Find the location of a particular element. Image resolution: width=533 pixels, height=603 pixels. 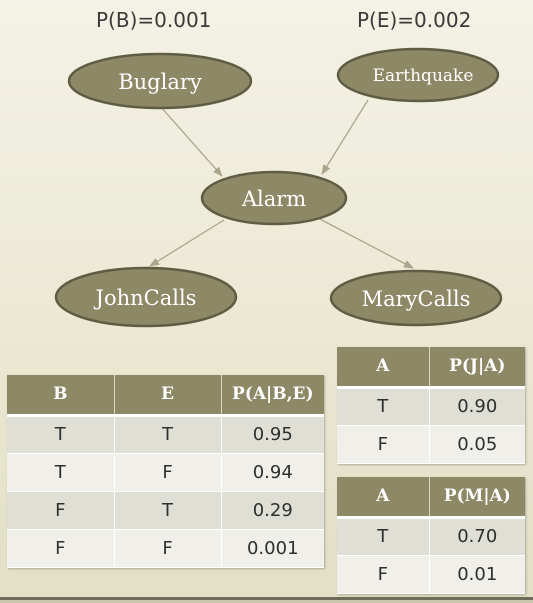

table-row: T 0.70 is located at coordinates (431, 536).